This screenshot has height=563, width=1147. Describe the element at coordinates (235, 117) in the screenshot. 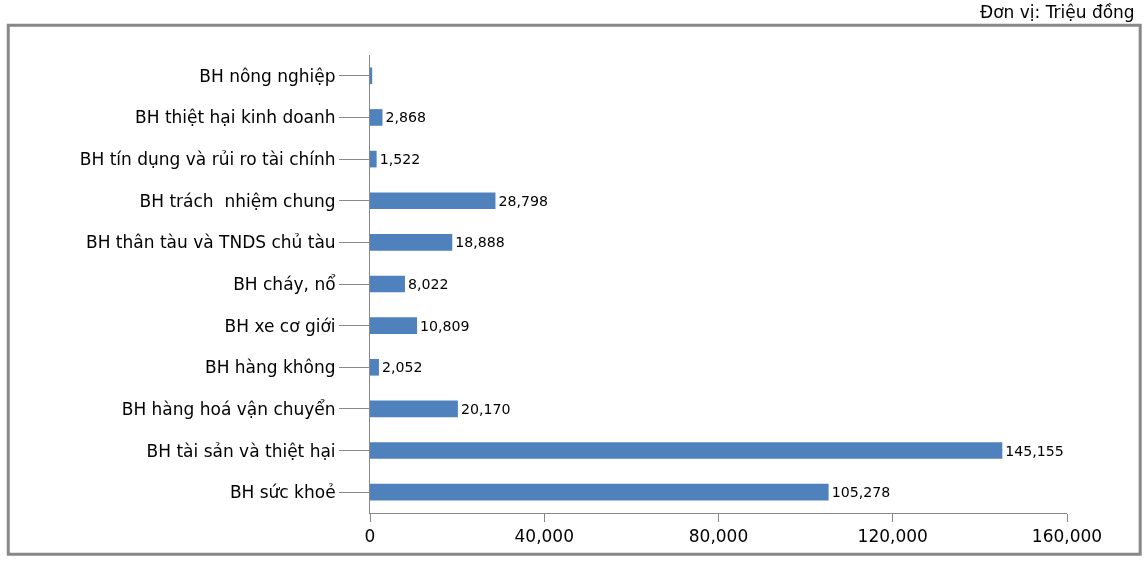

I see `y-tick-label: BH thiệt hại kinh doanh` at that location.